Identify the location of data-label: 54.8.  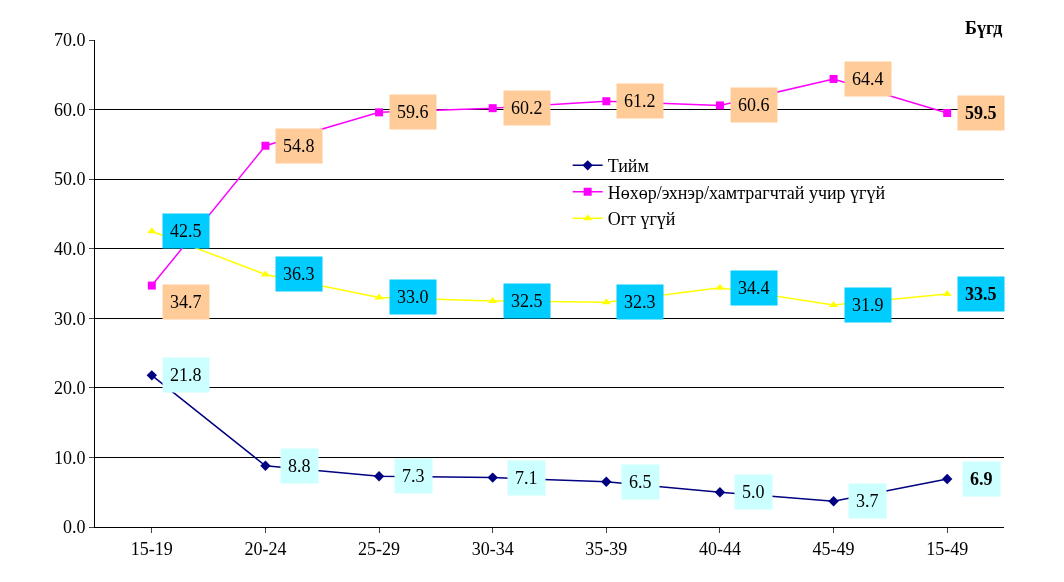
(299, 146).